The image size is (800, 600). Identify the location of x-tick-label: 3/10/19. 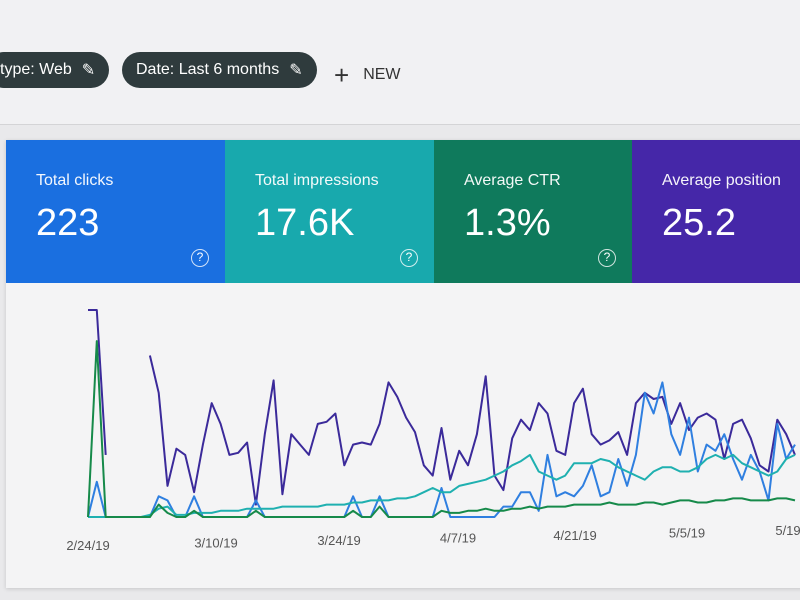
(215, 543).